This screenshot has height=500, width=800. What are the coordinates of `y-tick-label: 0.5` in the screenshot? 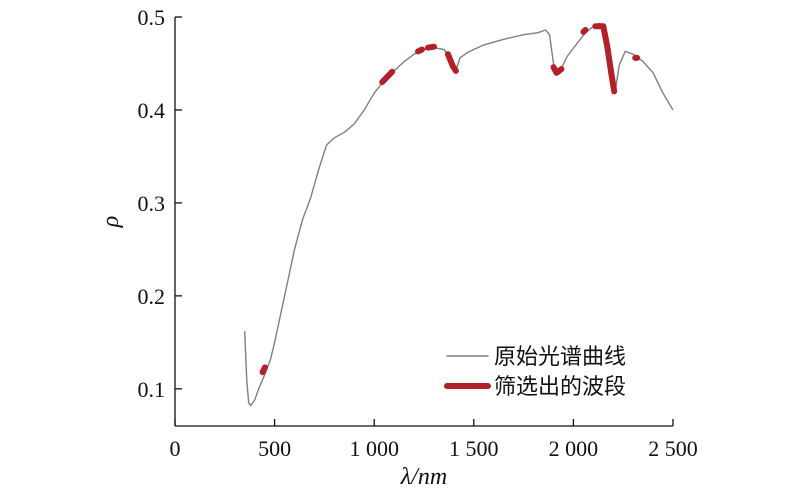 It's located at (152, 17).